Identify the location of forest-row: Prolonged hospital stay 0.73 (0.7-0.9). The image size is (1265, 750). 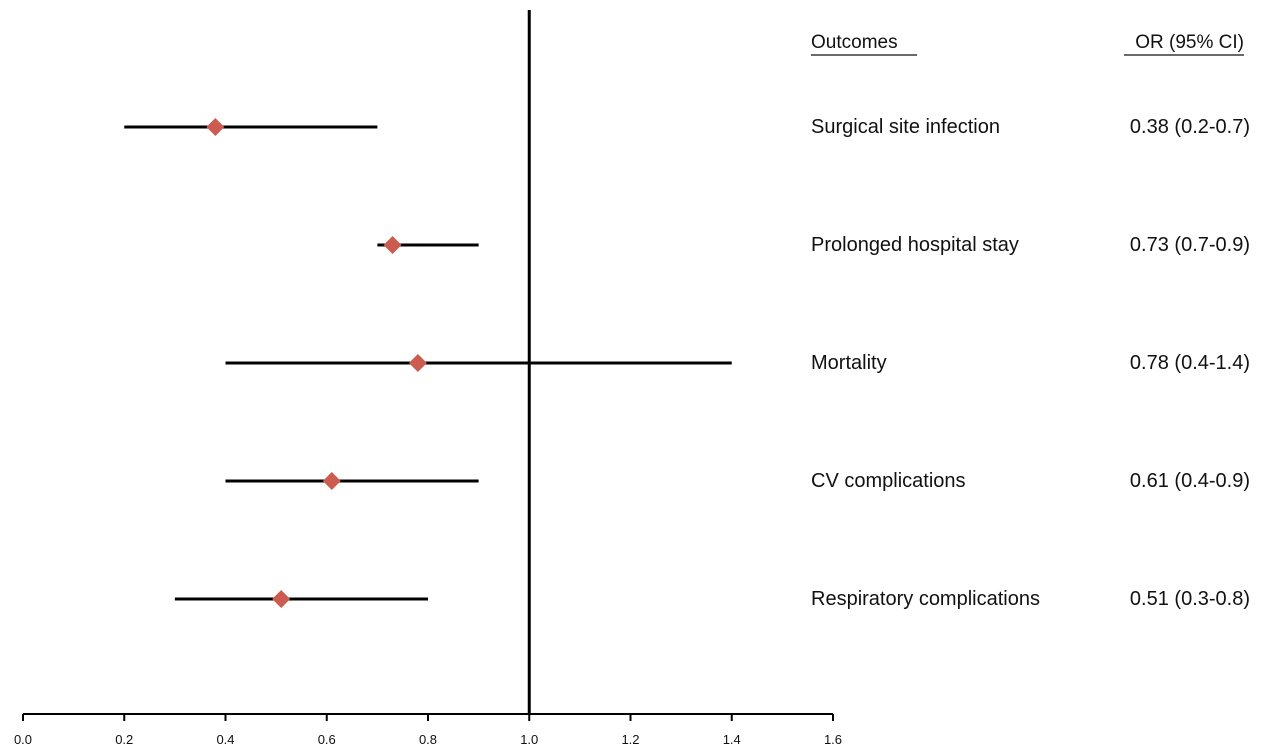
(813, 245).